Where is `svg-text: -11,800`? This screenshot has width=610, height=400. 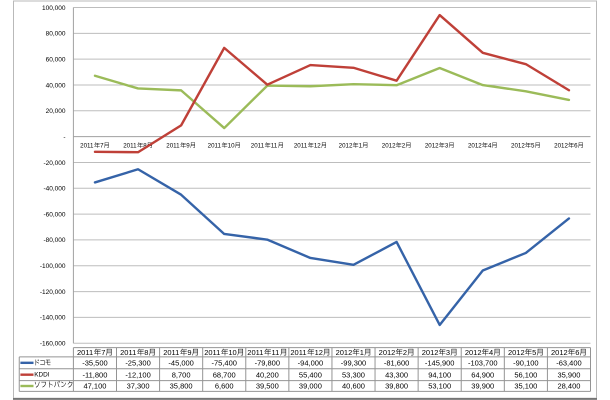 svg-text: -11,800 is located at coordinates (95, 374).